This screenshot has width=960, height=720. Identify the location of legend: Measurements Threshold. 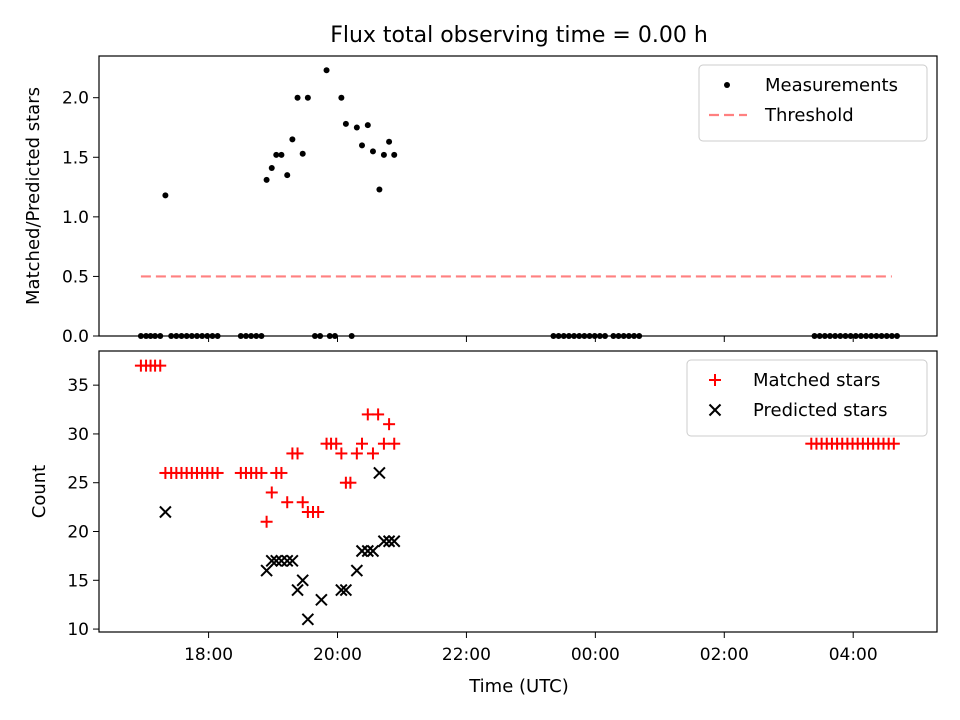
(813, 103).